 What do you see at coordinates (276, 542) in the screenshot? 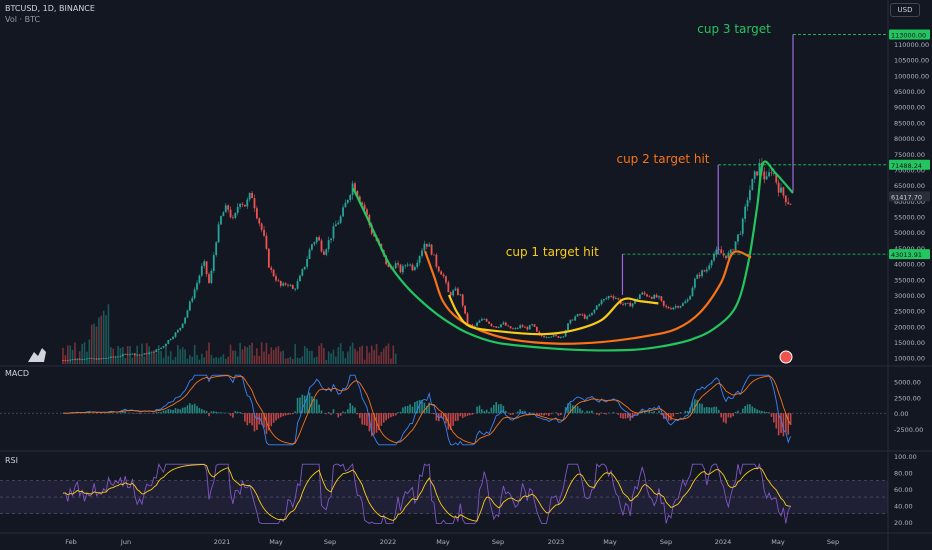
I see `x-tick-label: May` at bounding box center [276, 542].